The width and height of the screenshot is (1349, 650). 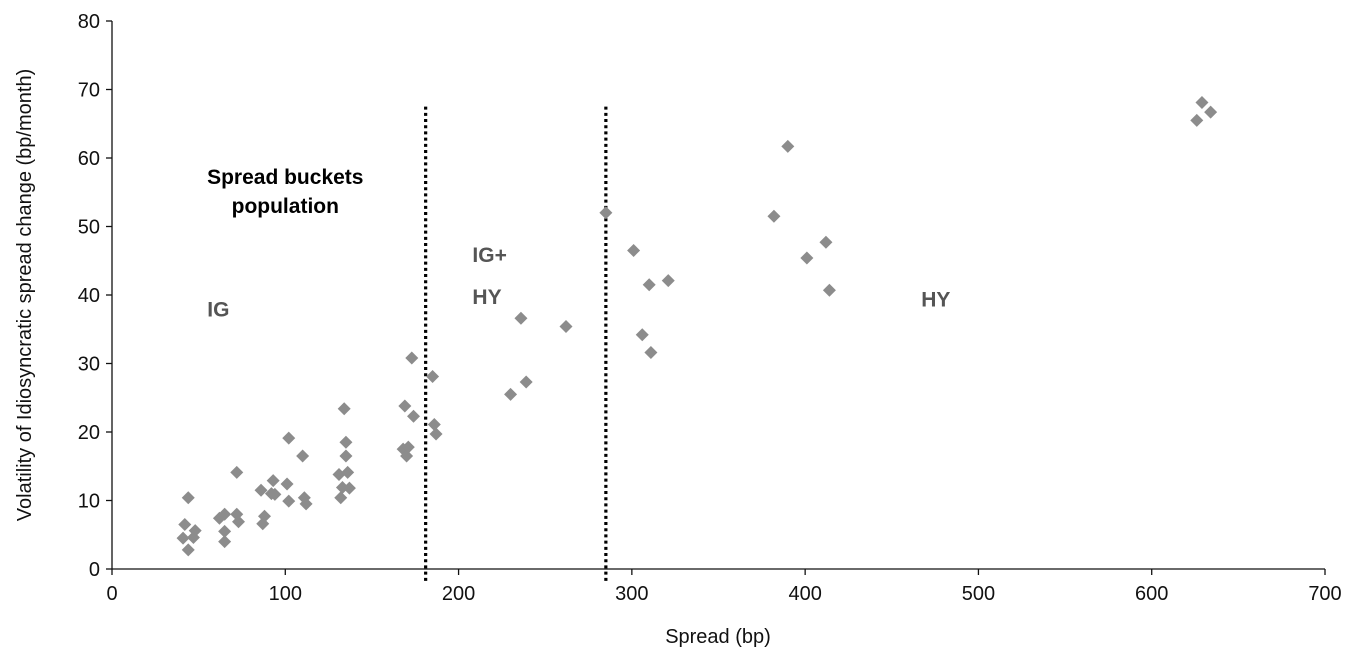 What do you see at coordinates (285, 192) in the screenshot?
I see `annotation-title: Spread buckets population` at bounding box center [285, 192].